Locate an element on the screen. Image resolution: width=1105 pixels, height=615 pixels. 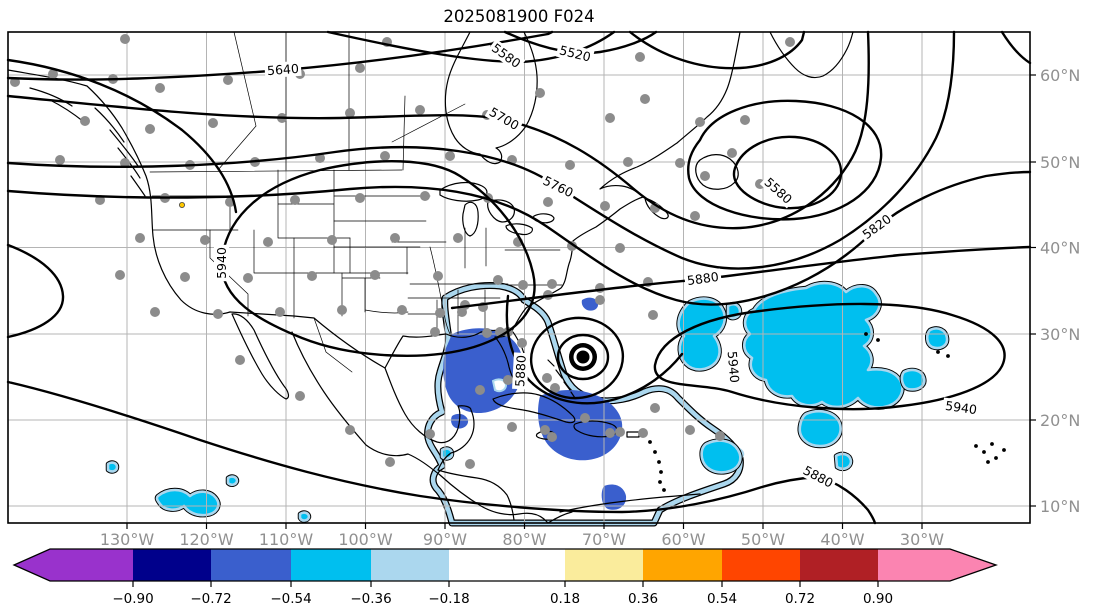
x-tick-label: 90°W is located at coordinates (445, 539).